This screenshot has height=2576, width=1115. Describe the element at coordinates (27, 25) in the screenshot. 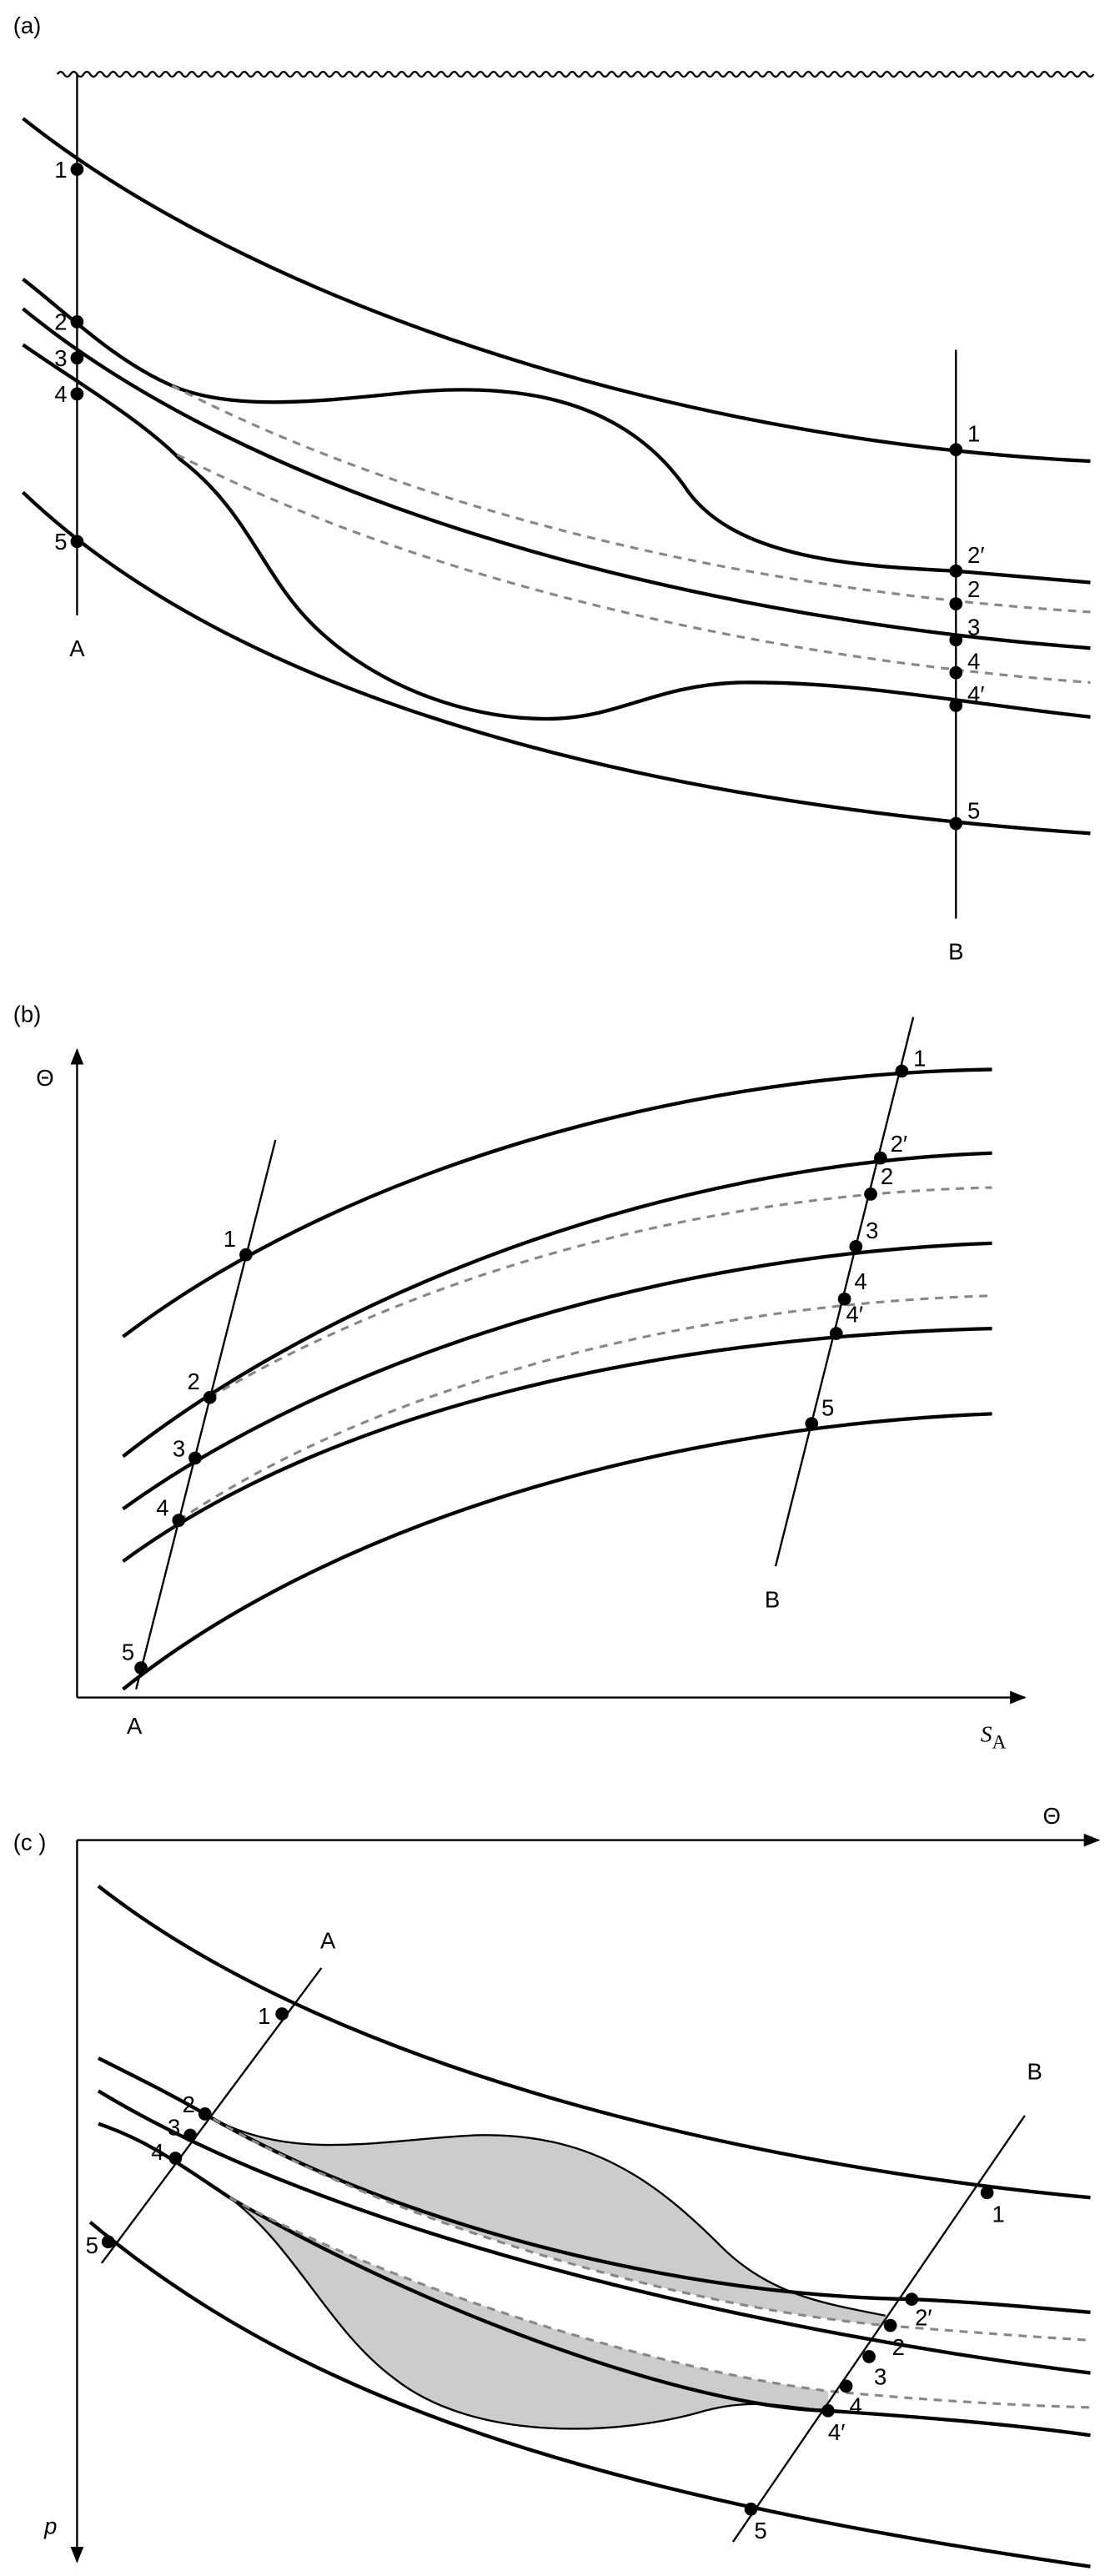

I see `panel-label: (a)` at that location.